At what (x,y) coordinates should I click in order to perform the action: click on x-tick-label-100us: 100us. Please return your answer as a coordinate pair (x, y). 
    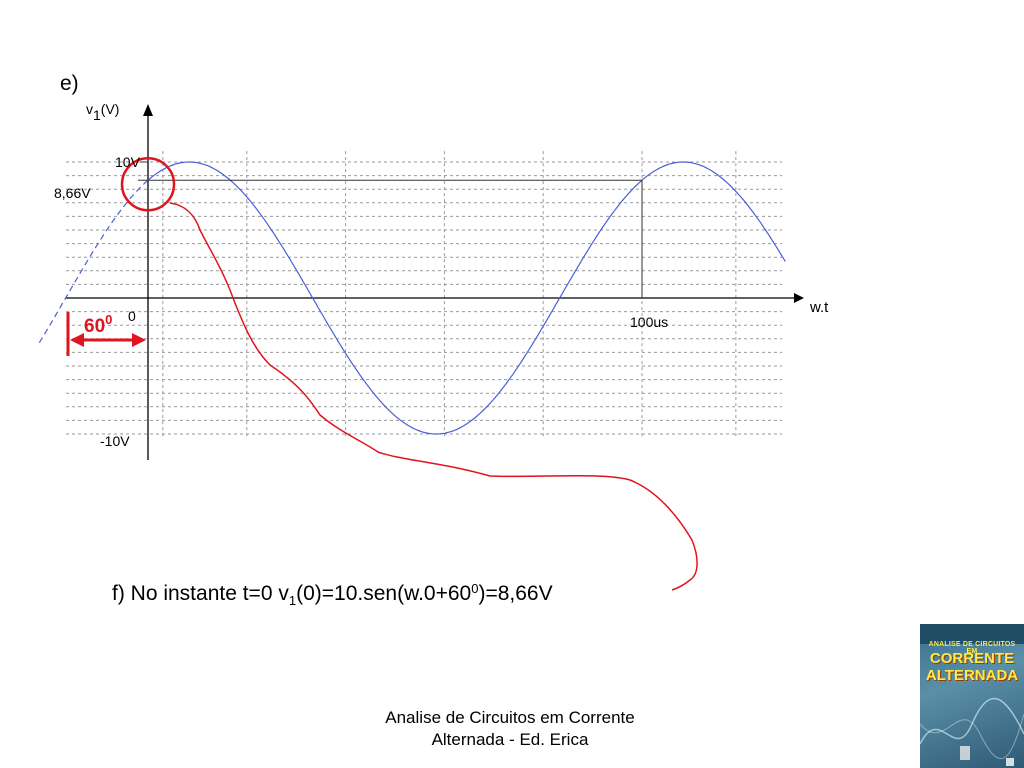
    Looking at the image, I should click on (649, 322).